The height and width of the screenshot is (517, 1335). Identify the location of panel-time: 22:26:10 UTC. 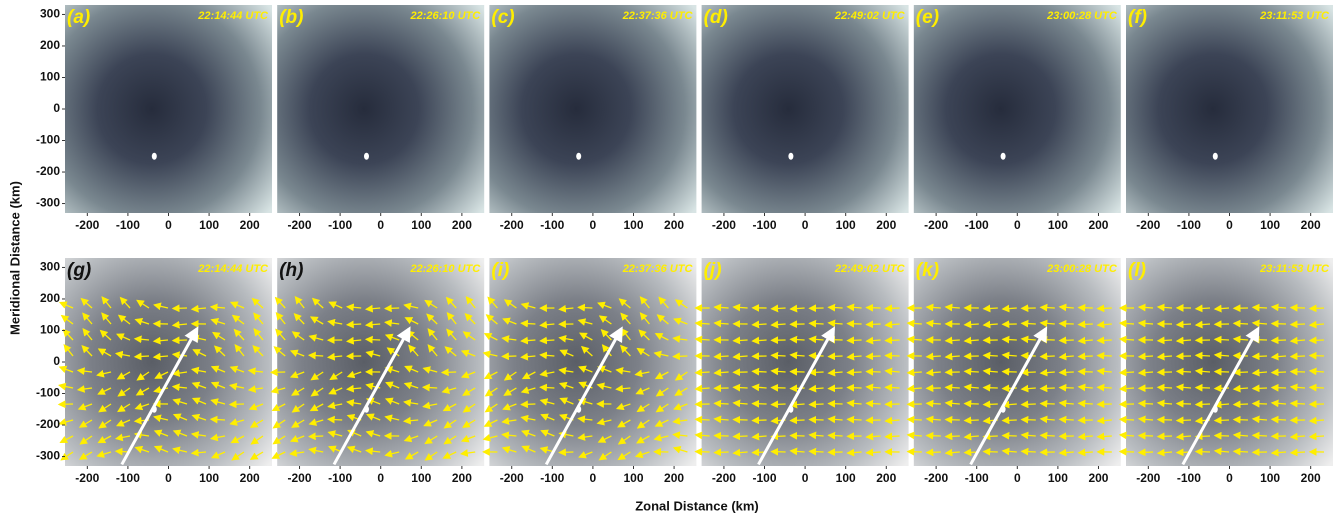
(445, 16).